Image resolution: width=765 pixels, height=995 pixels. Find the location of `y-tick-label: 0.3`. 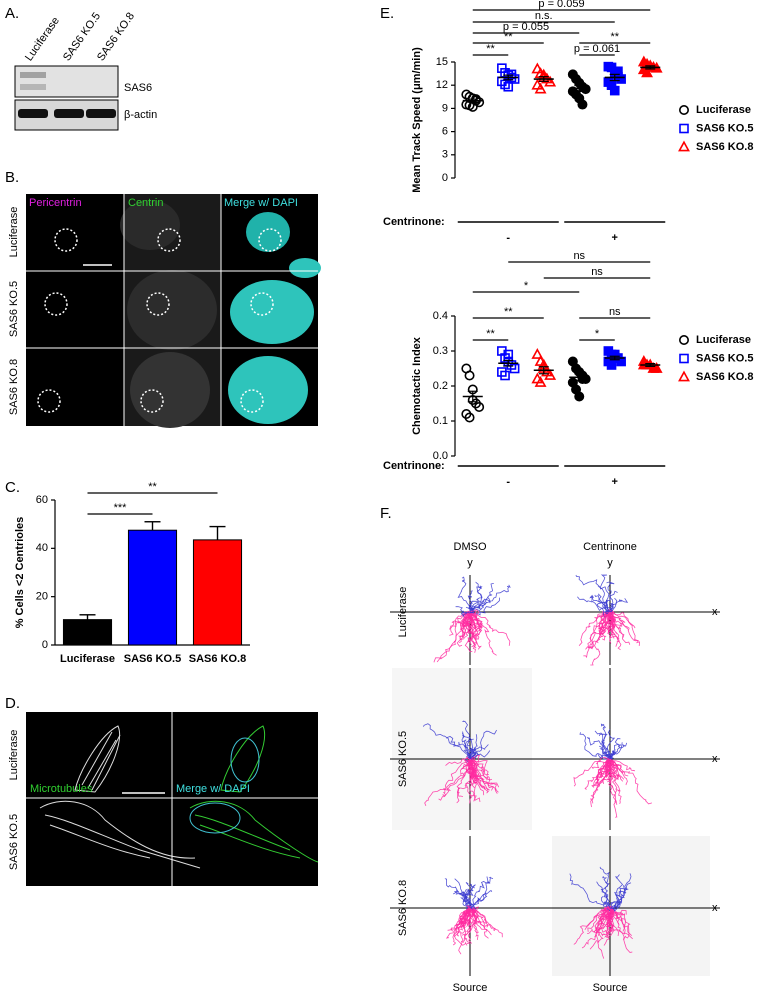

y-tick-label: 0.3 is located at coordinates (440, 351).